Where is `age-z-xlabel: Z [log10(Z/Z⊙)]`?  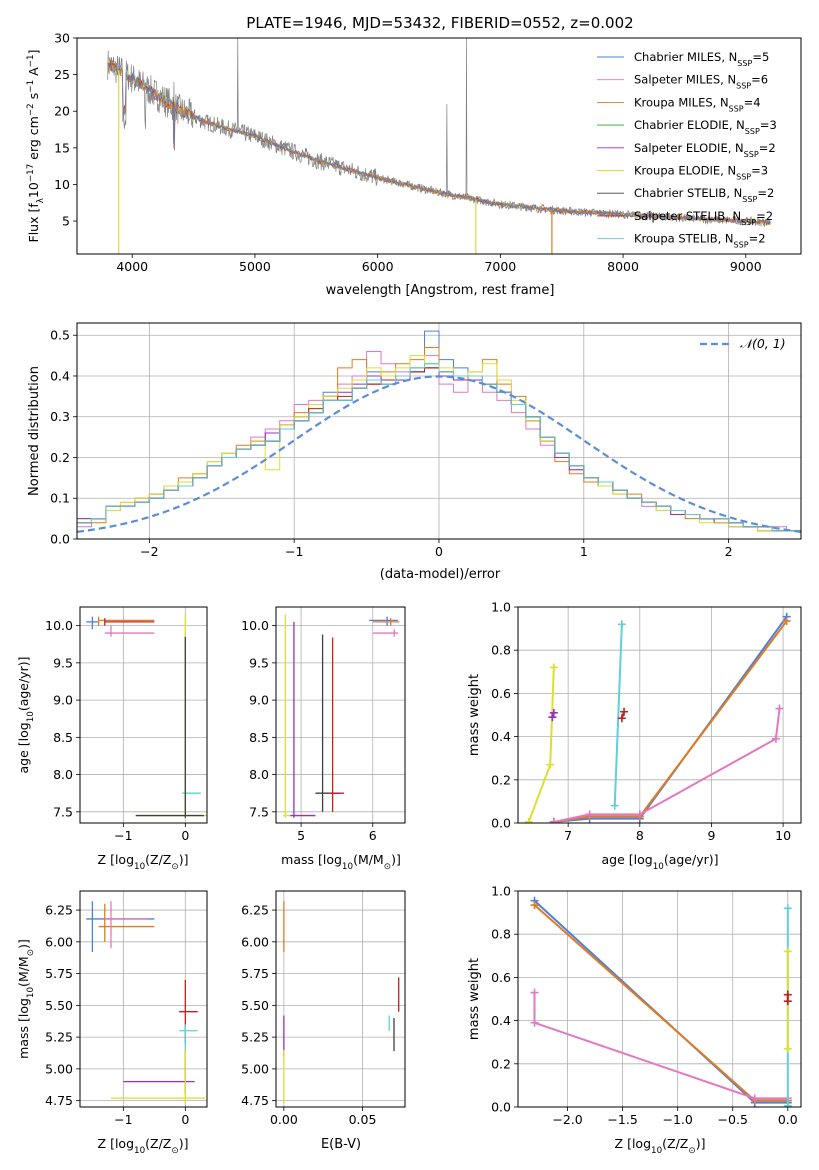
age-z-xlabel: Z [log10(Z/Z⊙)] is located at coordinates (143, 862).